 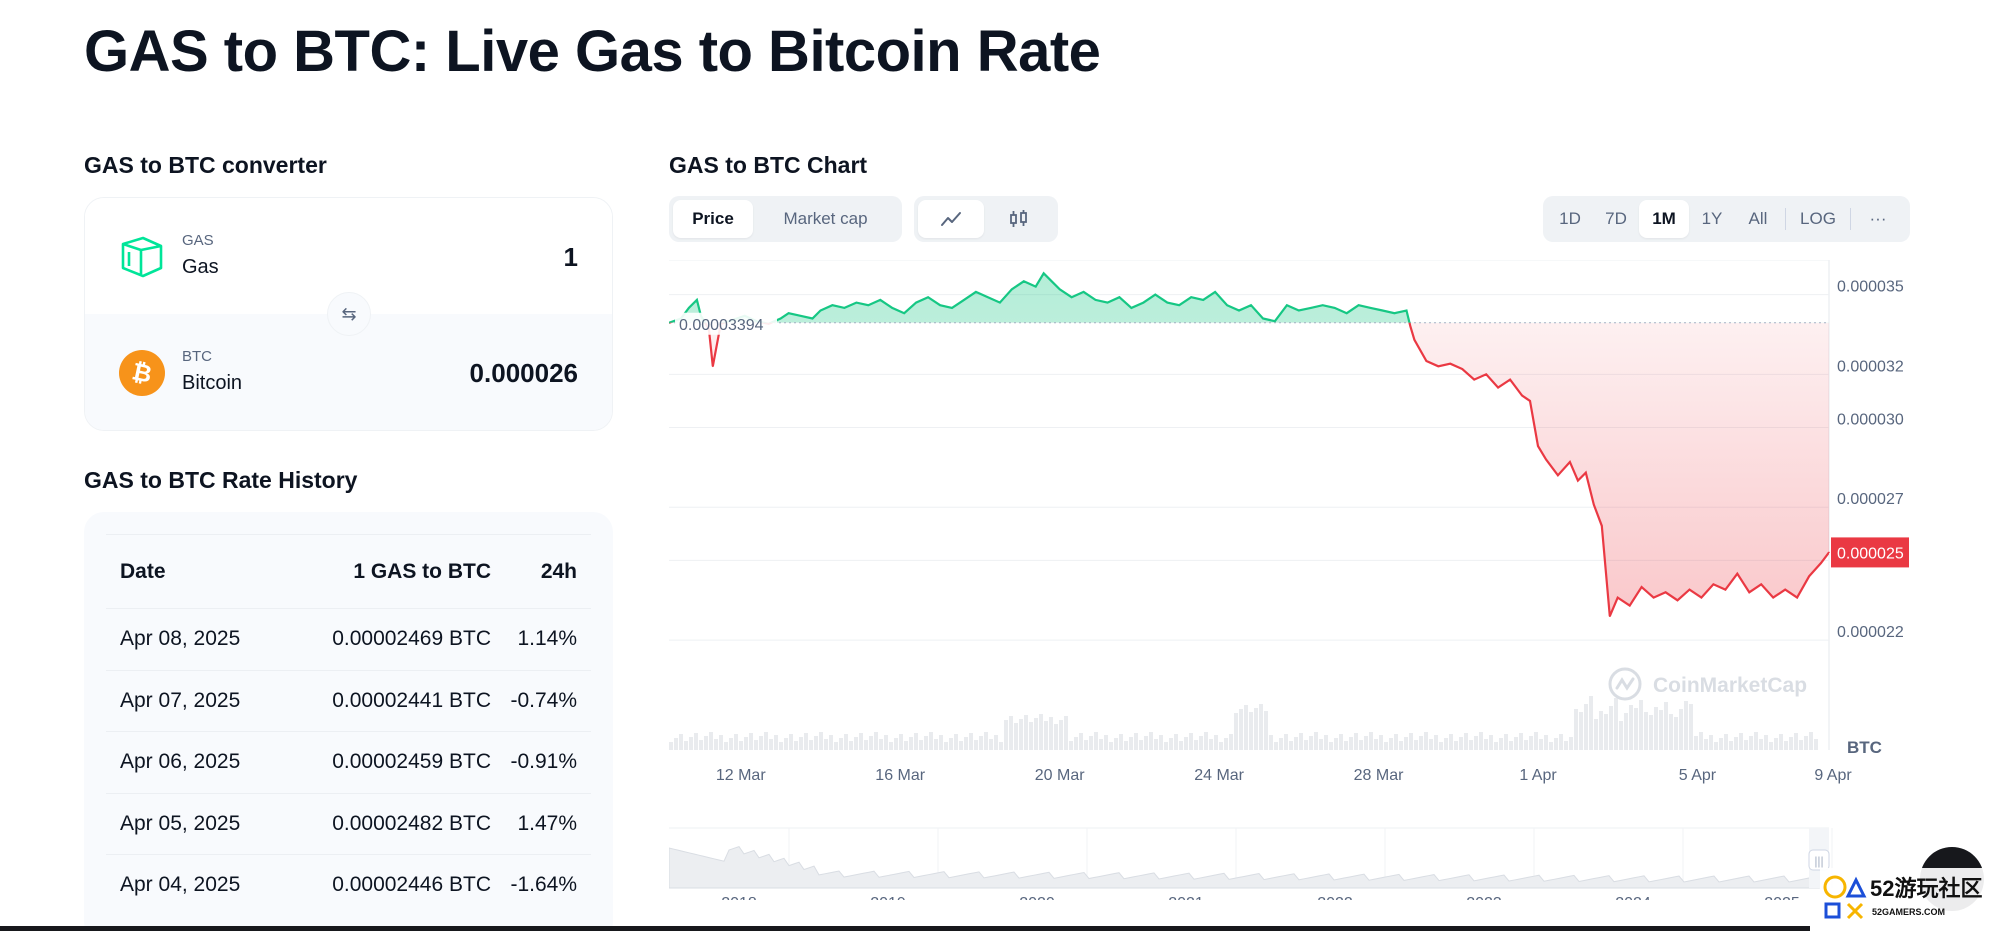 I want to click on range-overview: 2018 2019 2020 2021 2022 2023 2024 2025 |||, so click(x=1250, y=869).